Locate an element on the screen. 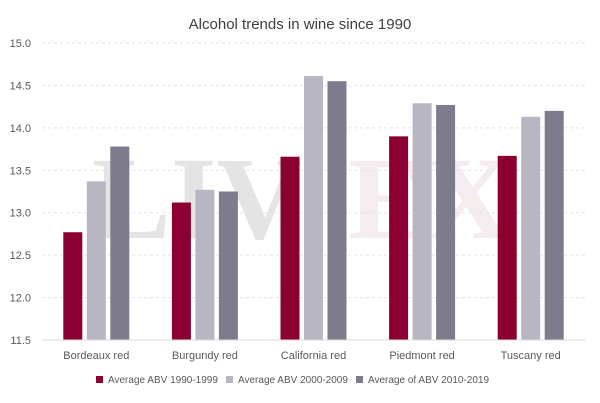 The image size is (600, 403). legend-label: Average ABV 2000-2009 is located at coordinates (293, 380).